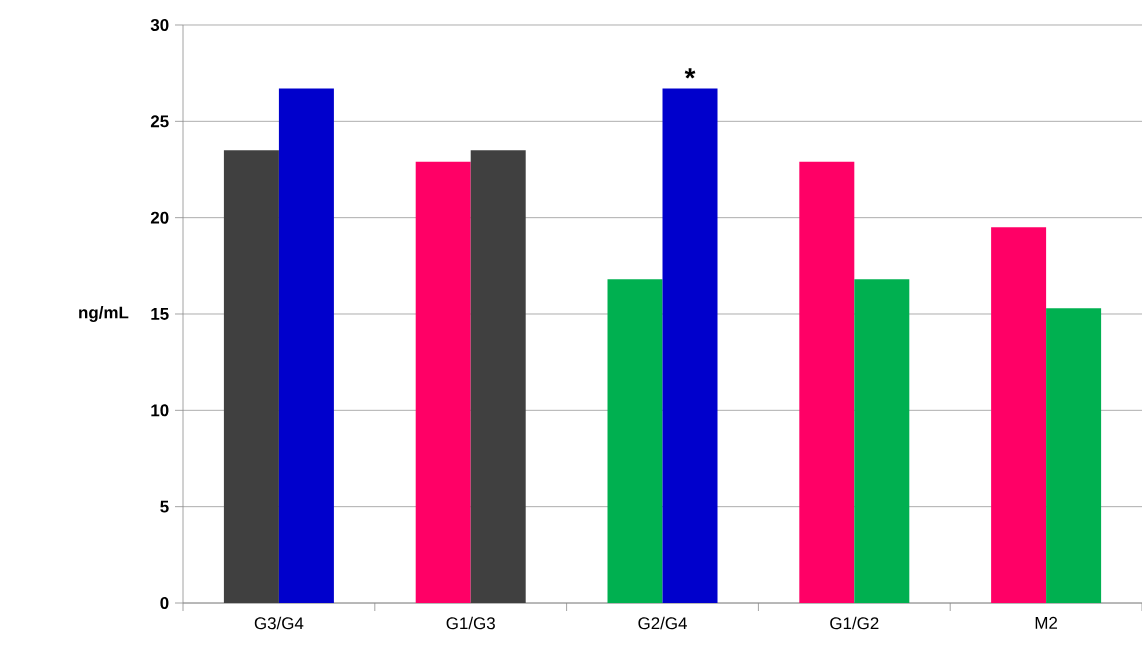  Describe the element at coordinates (104, 314) in the screenshot. I see `y-axis-title: ng/mL` at that location.